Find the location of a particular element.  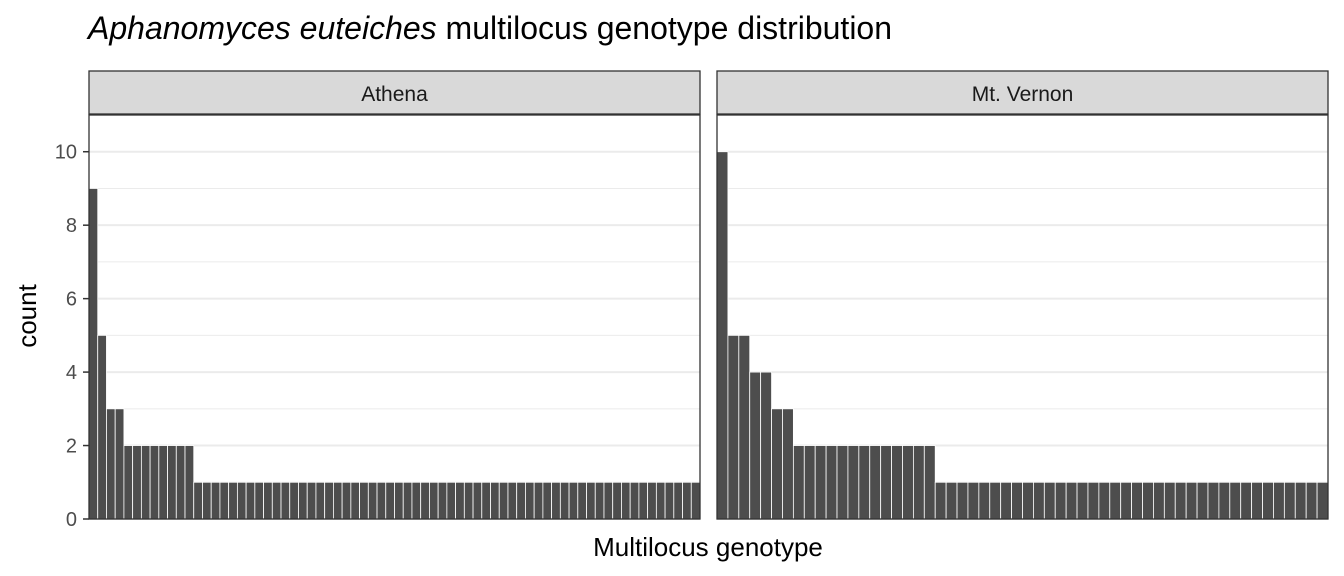

y-tick-label: 6 is located at coordinates (71, 300).